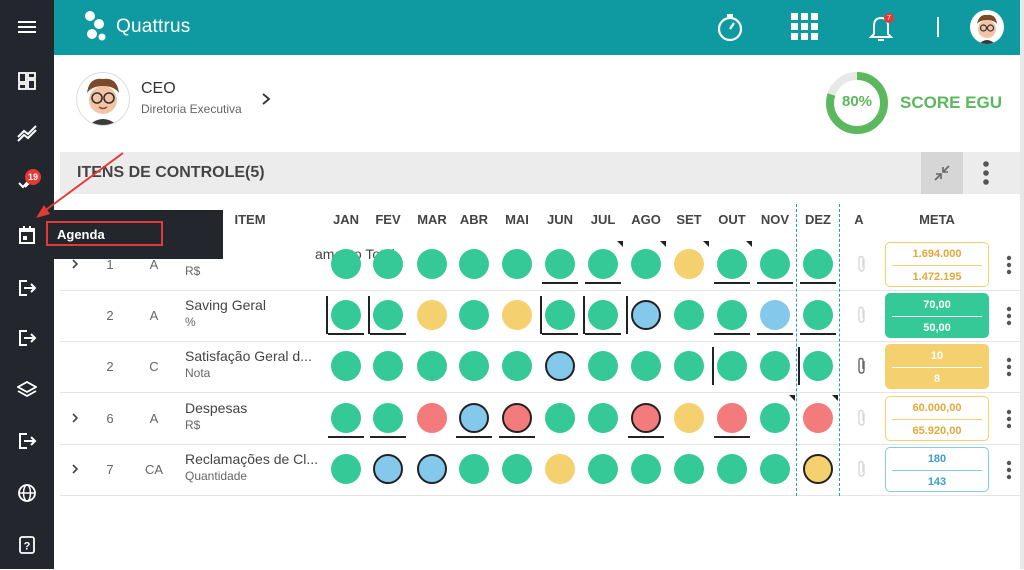 Image resolution: width=1024 pixels, height=570 pixels. What do you see at coordinates (987, 27) in the screenshot?
I see `user-avatar` at bounding box center [987, 27].